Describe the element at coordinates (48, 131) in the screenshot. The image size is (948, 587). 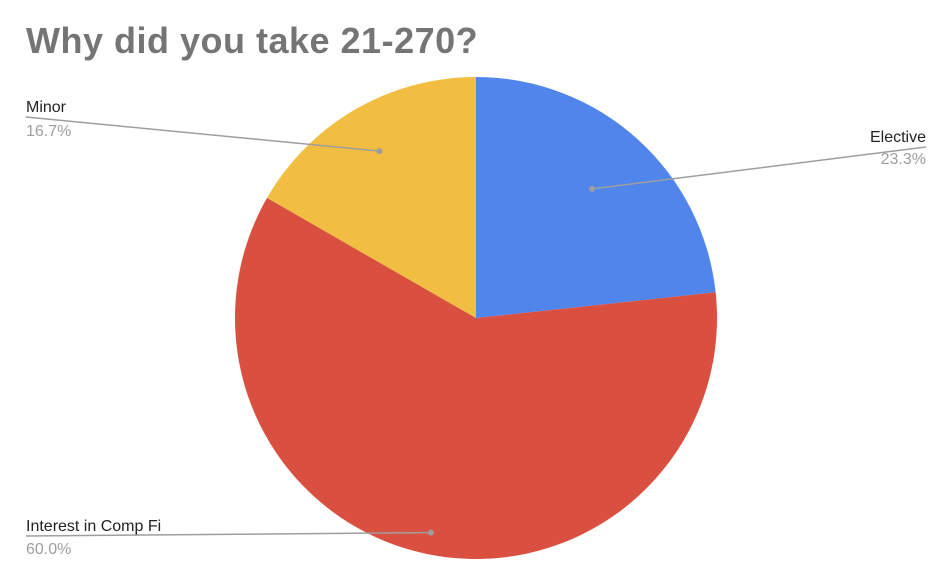
I see `slice-percent-minor: 16.7%` at that location.